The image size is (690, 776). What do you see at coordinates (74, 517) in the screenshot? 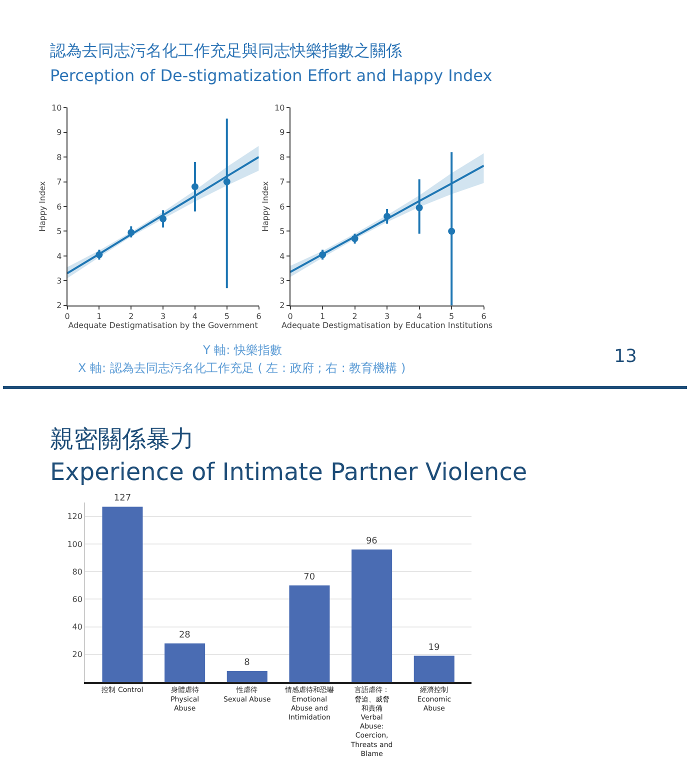
I see `y-tick-label: 120` at bounding box center [74, 517].